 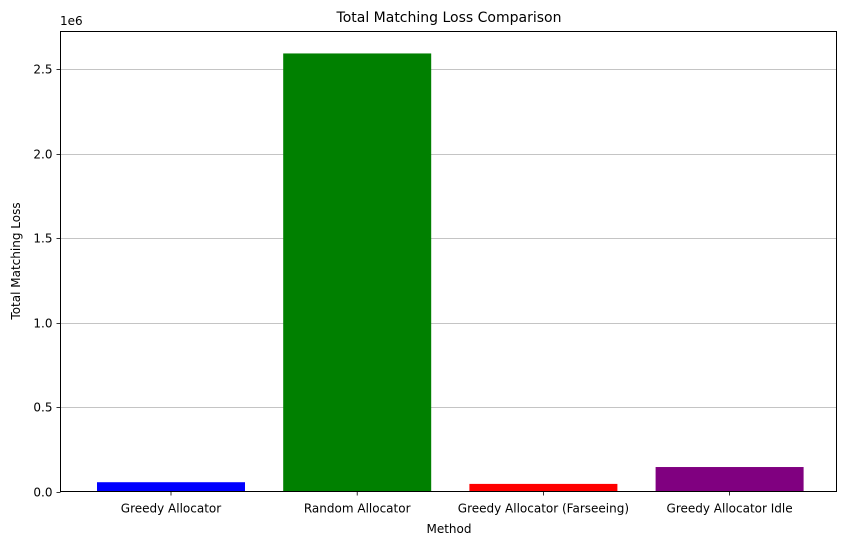 What do you see at coordinates (357, 509) in the screenshot?
I see `x-tick-label: Random Allocator` at bounding box center [357, 509].